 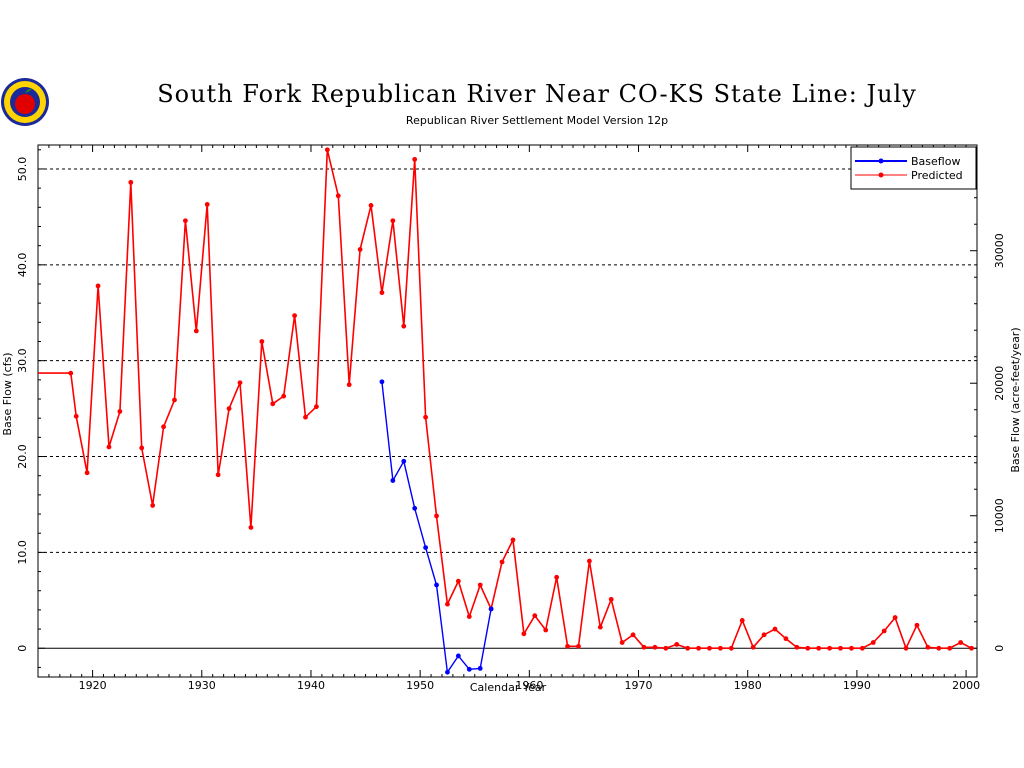 I want to click on y-right-tick-label: 20000, so click(x=999, y=383).